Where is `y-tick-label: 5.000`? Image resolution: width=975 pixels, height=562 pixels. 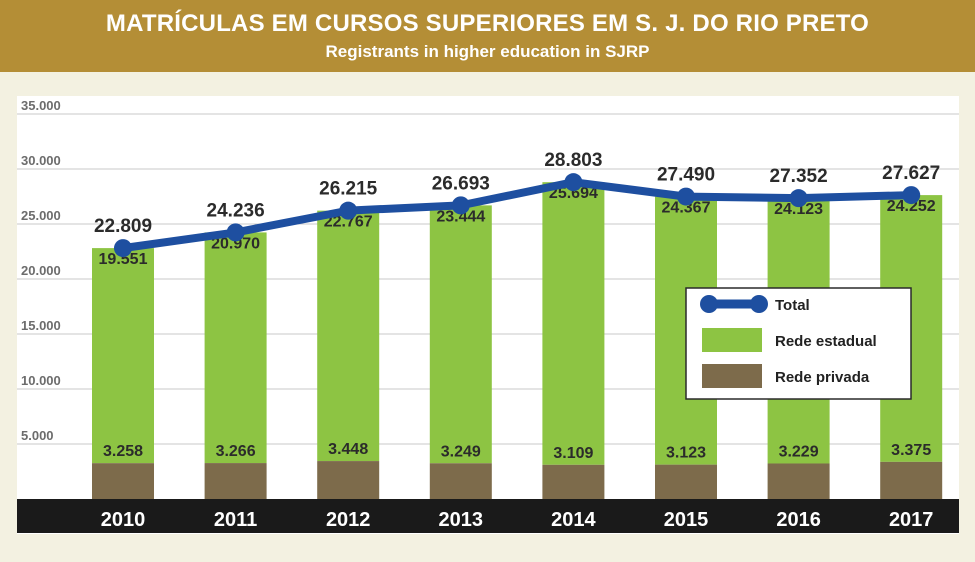 y-tick-label: 5.000 is located at coordinates (37, 435).